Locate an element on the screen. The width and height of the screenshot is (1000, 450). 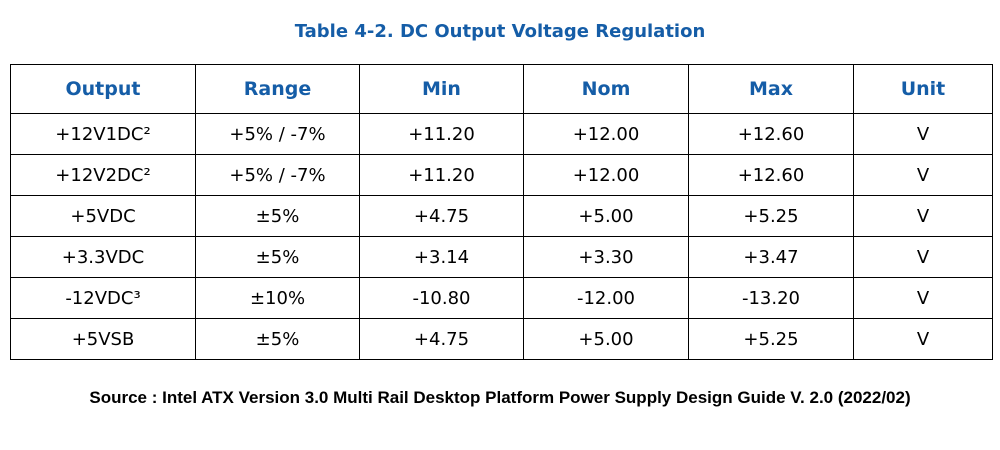
table-row: +5VDC ±5% +4.75 +5.00 +5.25 V is located at coordinates (501, 216).